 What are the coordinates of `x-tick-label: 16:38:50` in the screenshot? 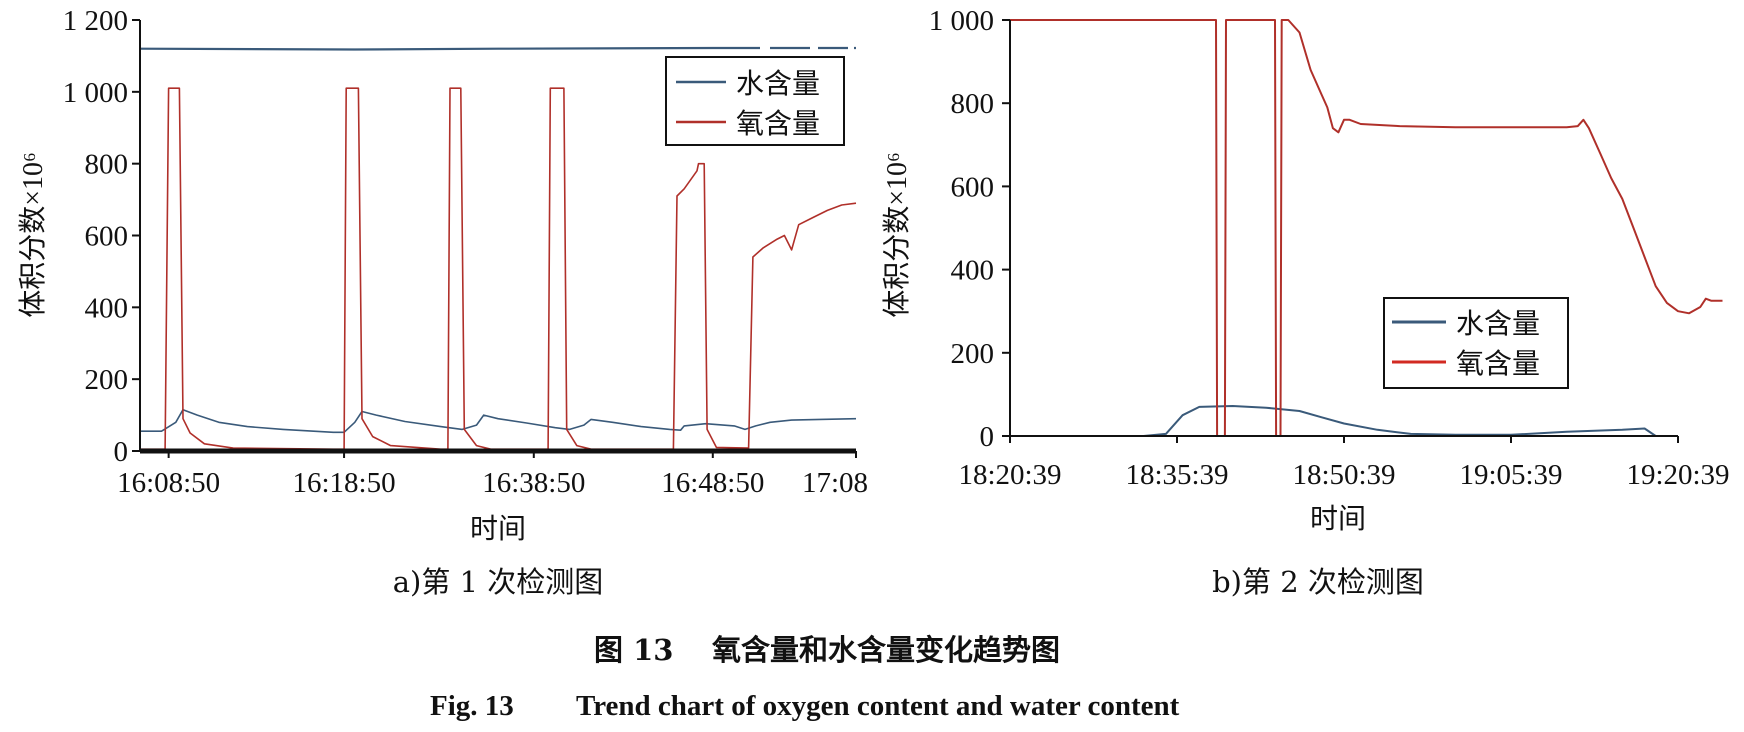 It's located at (533, 483).